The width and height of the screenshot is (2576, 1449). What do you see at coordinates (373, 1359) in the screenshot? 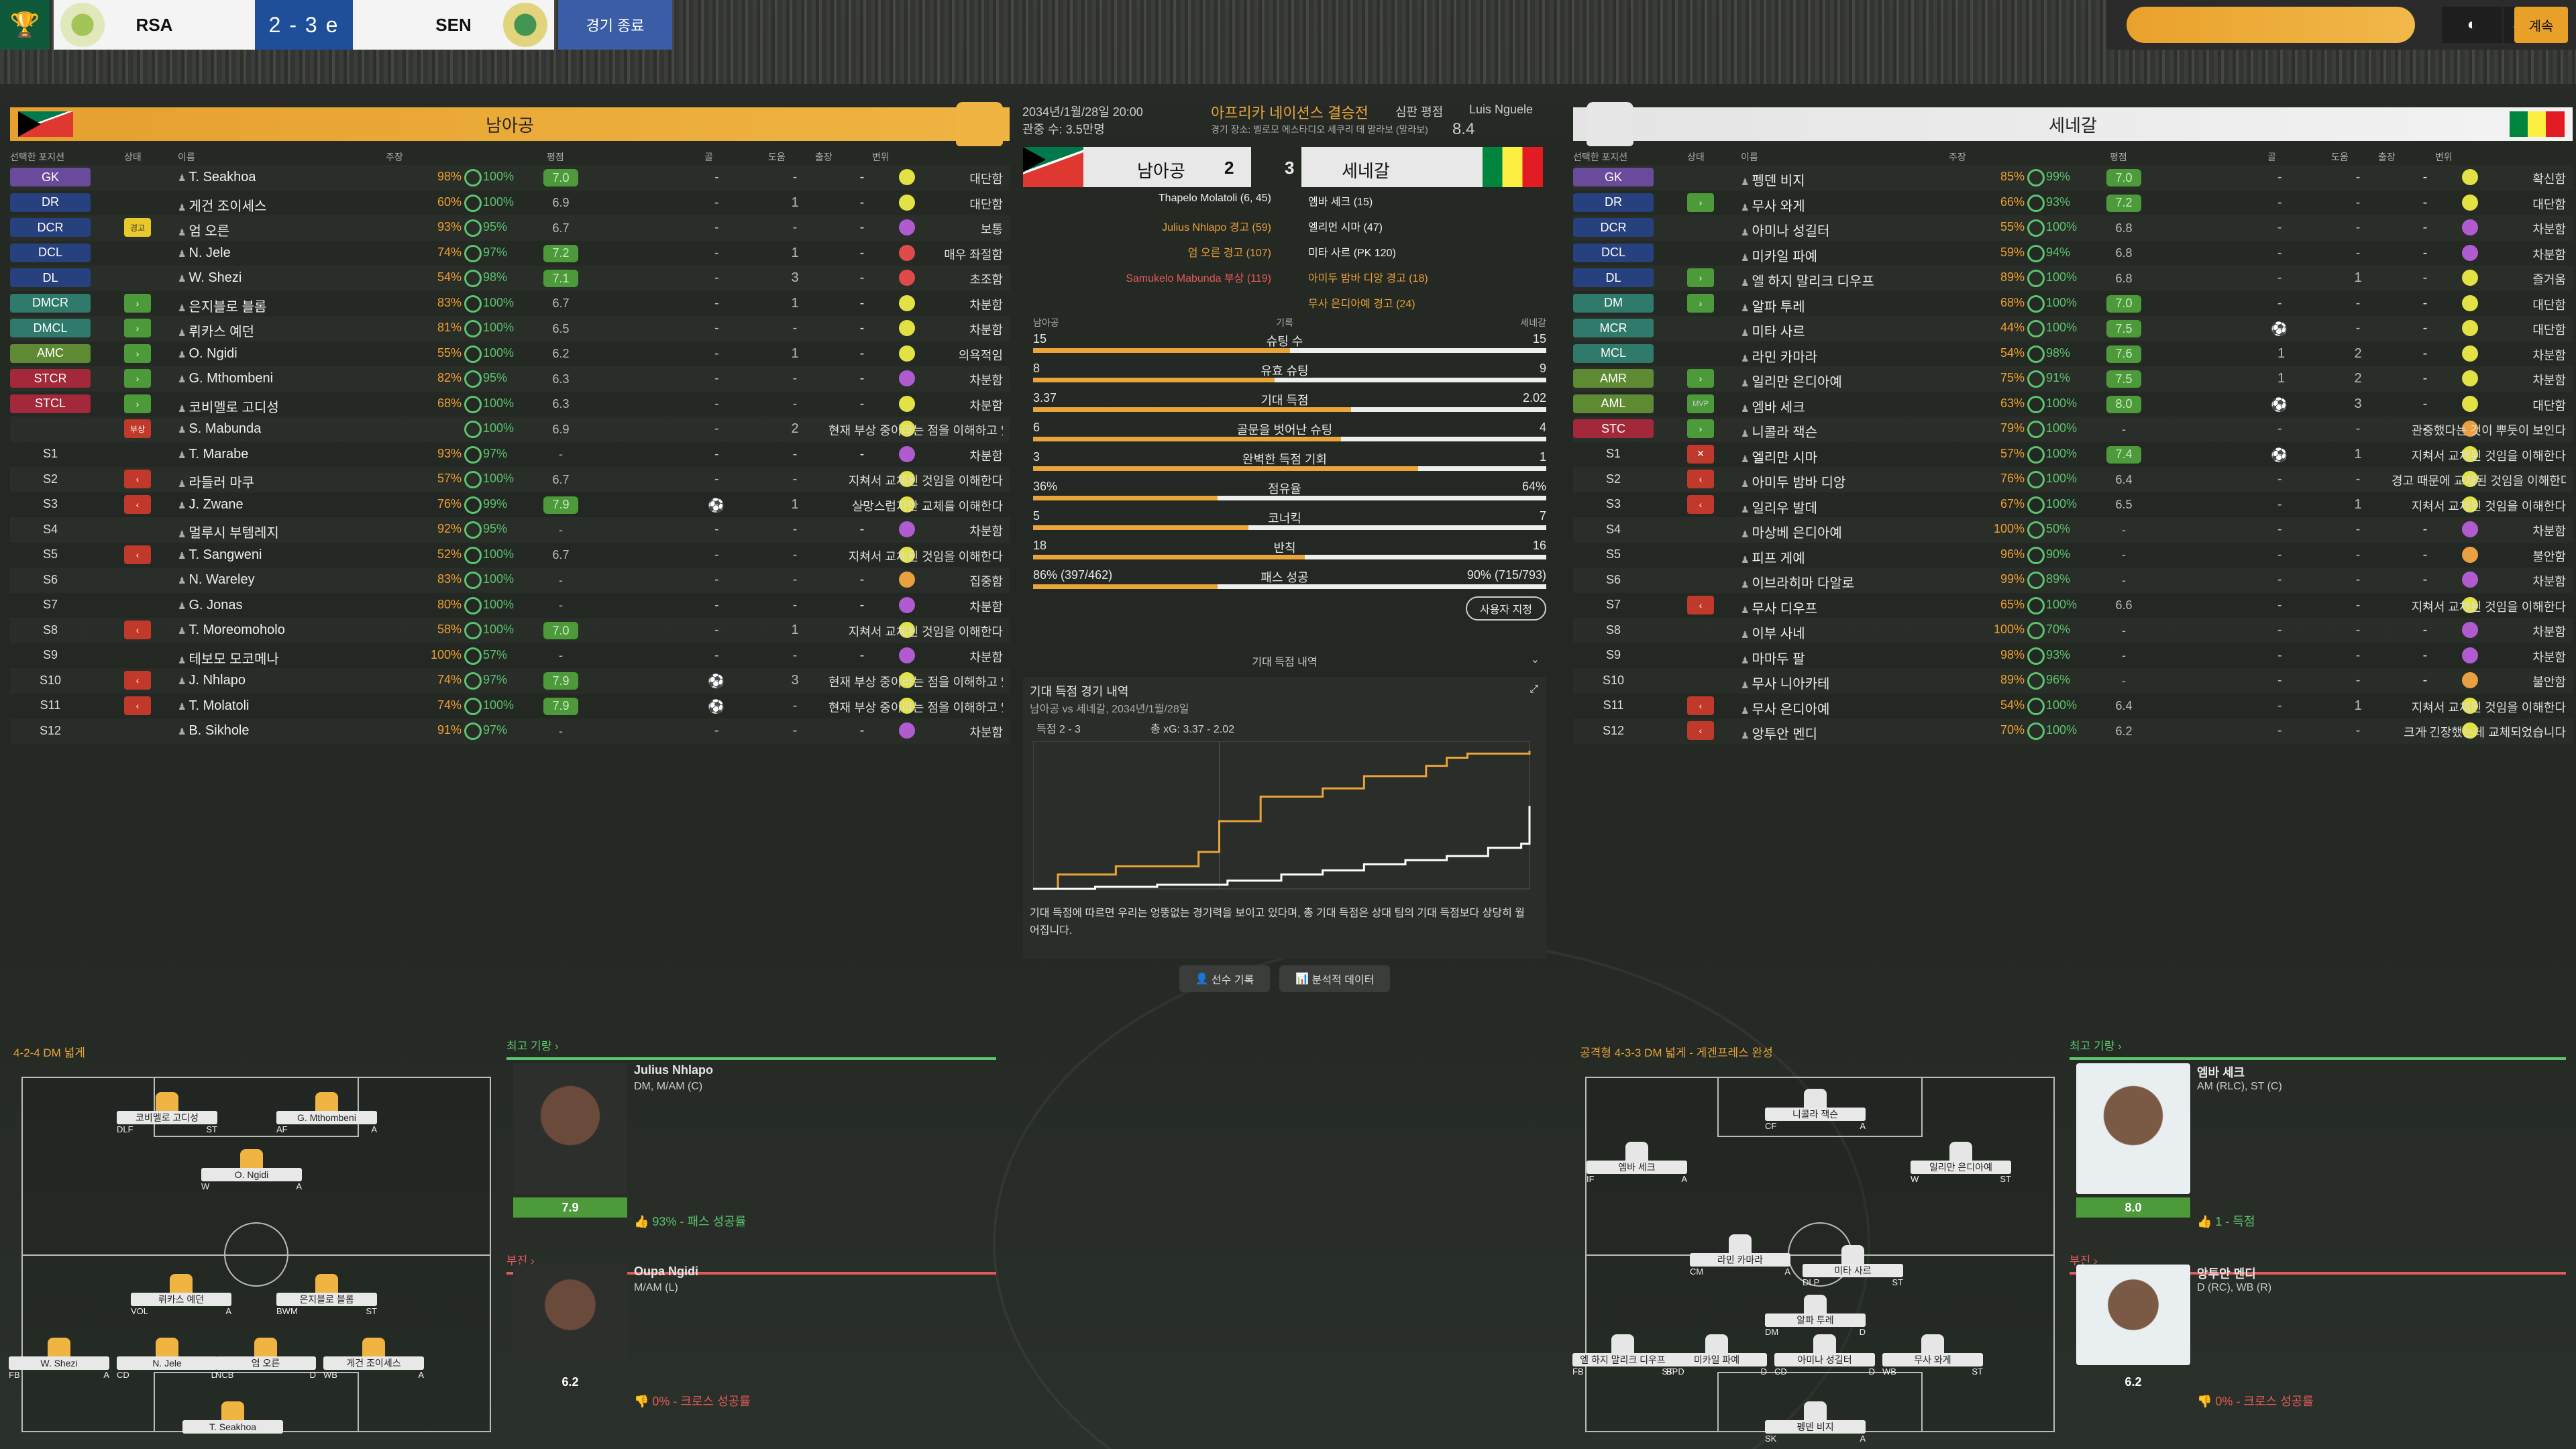
I see `player-token: 게건 조이세스 WB A` at bounding box center [373, 1359].